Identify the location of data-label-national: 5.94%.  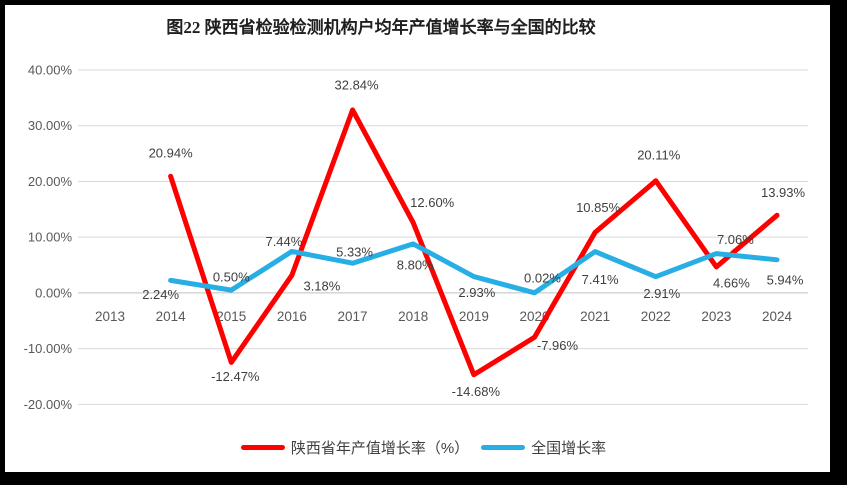
(785, 279).